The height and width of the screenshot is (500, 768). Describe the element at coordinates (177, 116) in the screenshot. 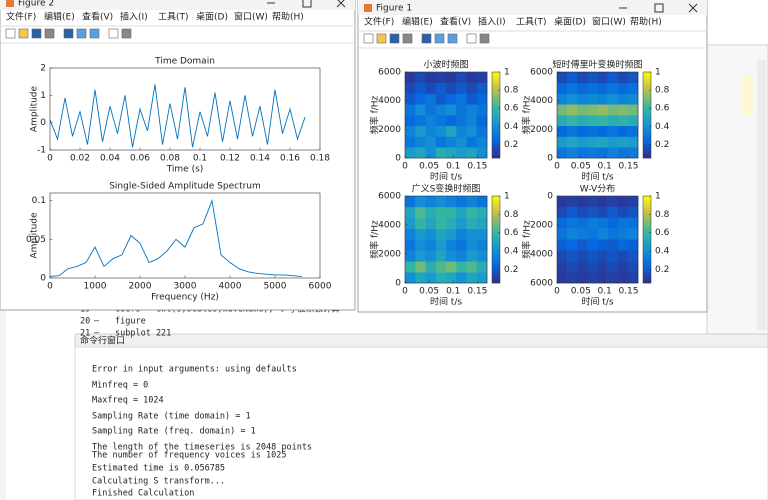

I see `signal-line` at that location.